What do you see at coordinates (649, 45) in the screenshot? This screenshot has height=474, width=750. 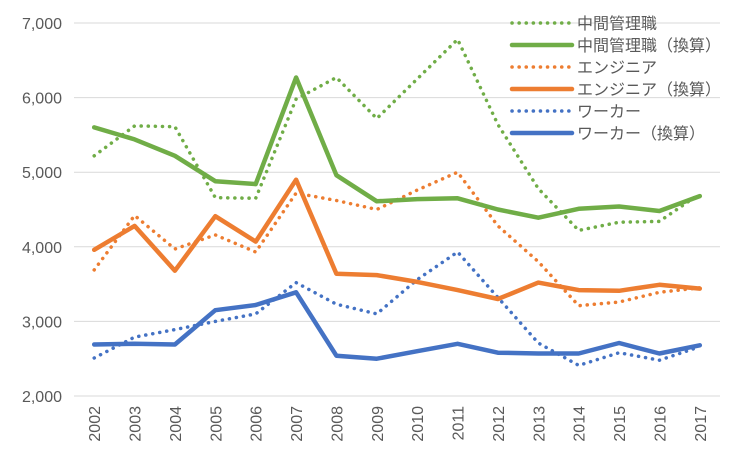 I see `legend-label: 中間管理職（換算）` at bounding box center [649, 45].